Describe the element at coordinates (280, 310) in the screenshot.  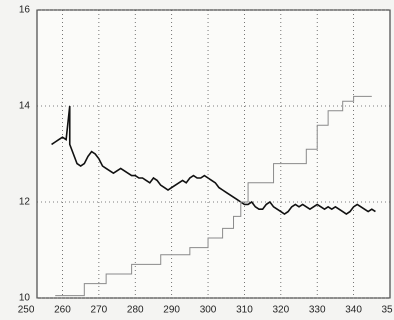
I see `x-tick-label: 320` at that location.